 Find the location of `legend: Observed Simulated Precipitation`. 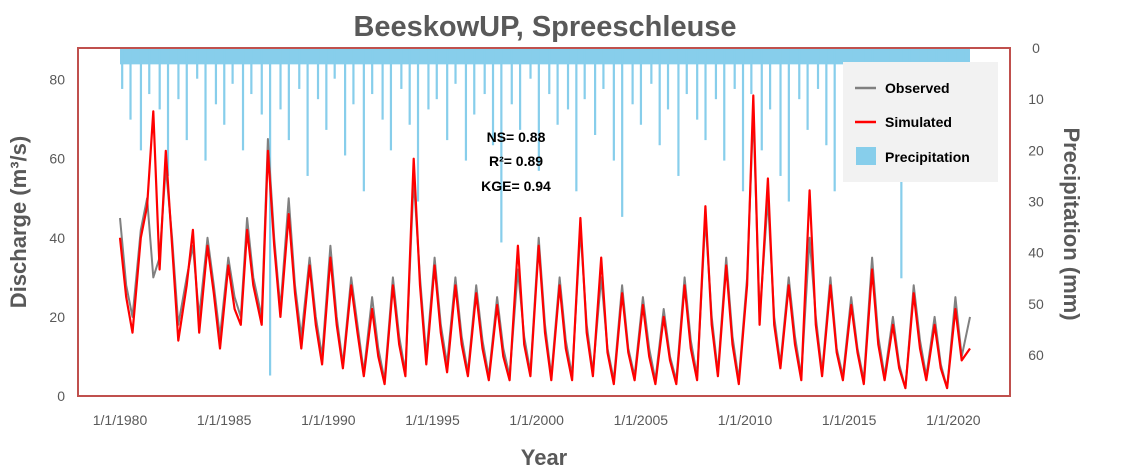

legend: Observed Simulated Precipitation is located at coordinates (920, 122).